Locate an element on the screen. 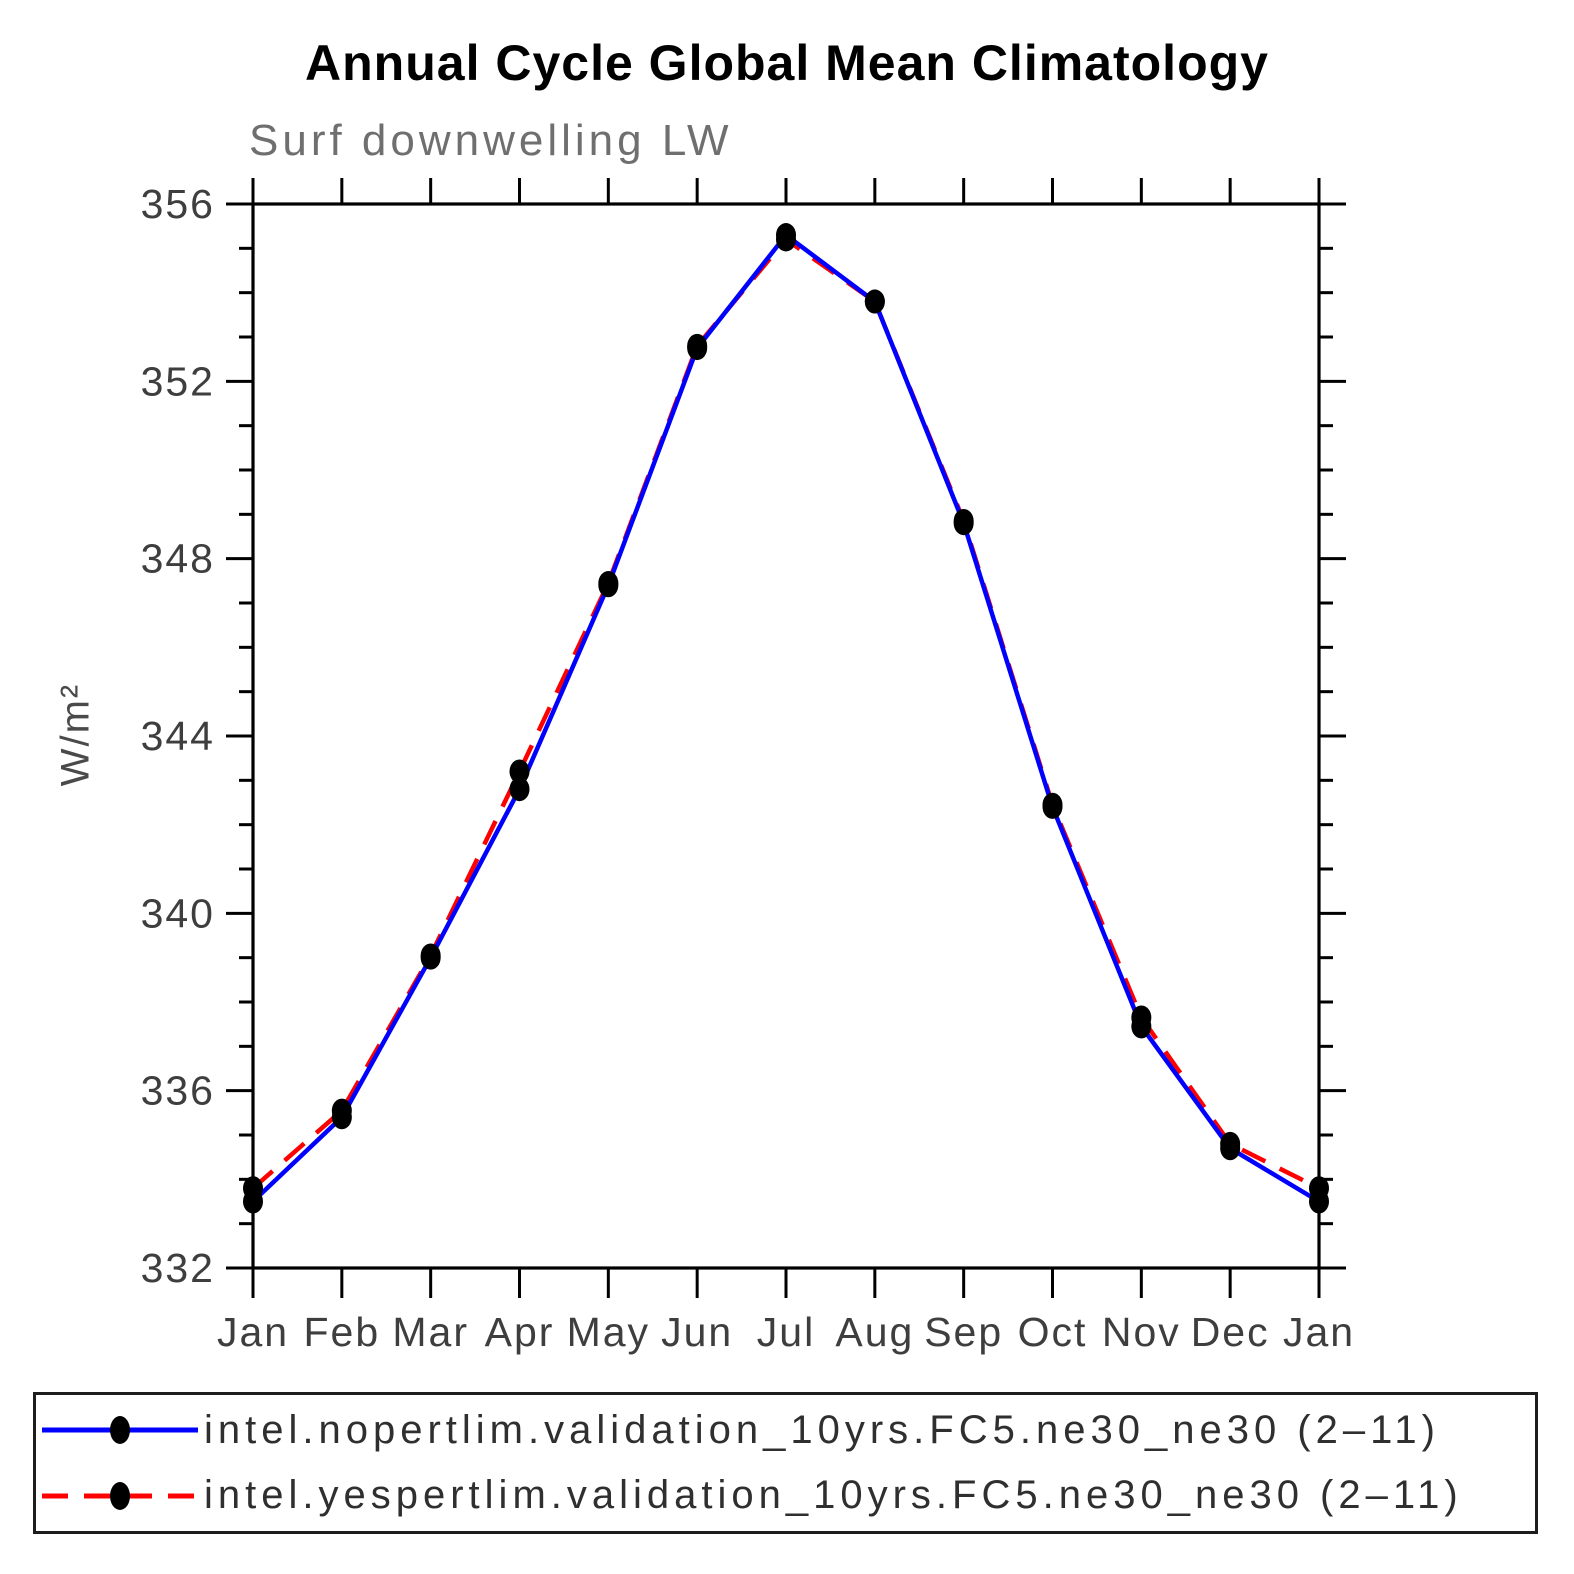 The width and height of the screenshot is (1574, 1574). y-tick-label: 348 is located at coordinates (178, 559).